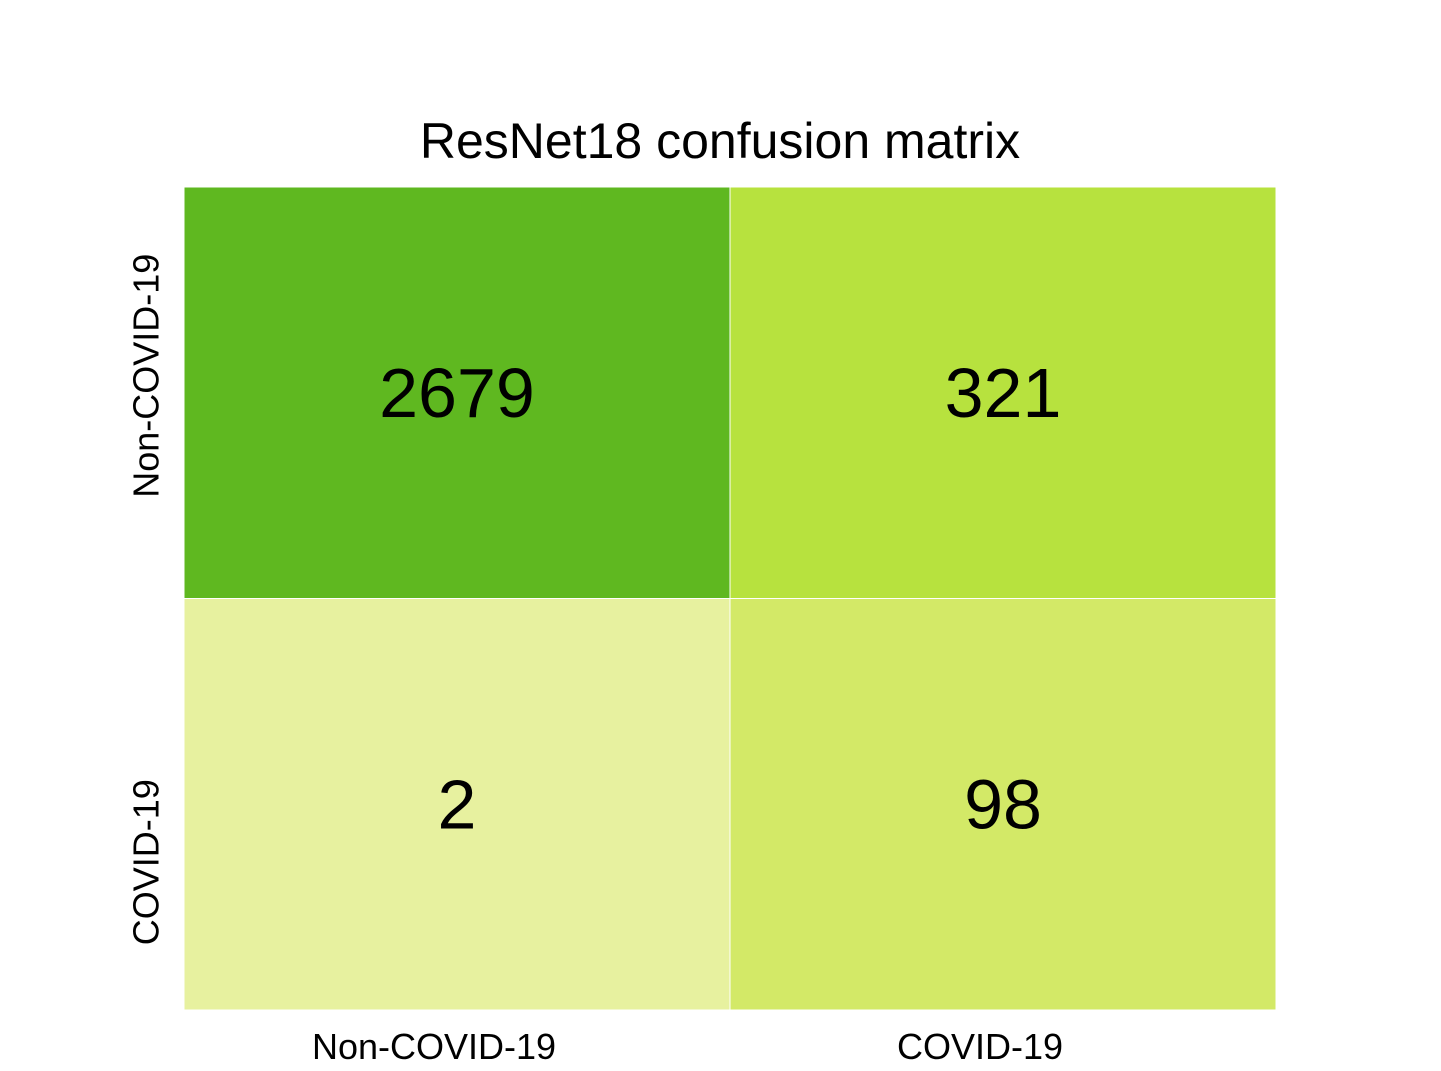  I want to click on heatmap-cell-r1-c1, so click(1003, 804).